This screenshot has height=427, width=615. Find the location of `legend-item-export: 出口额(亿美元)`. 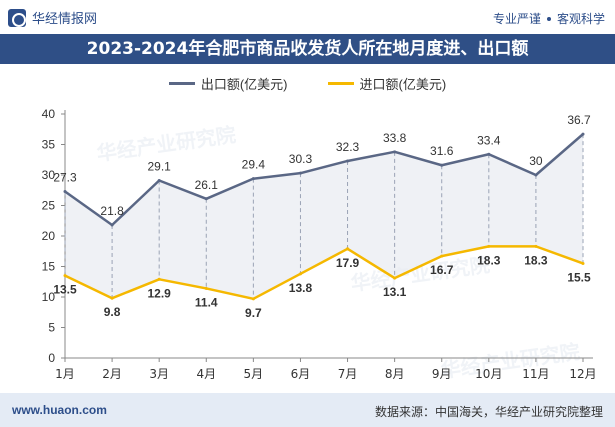

legend-item-export: 出口额(亿美元) is located at coordinates (228, 83).